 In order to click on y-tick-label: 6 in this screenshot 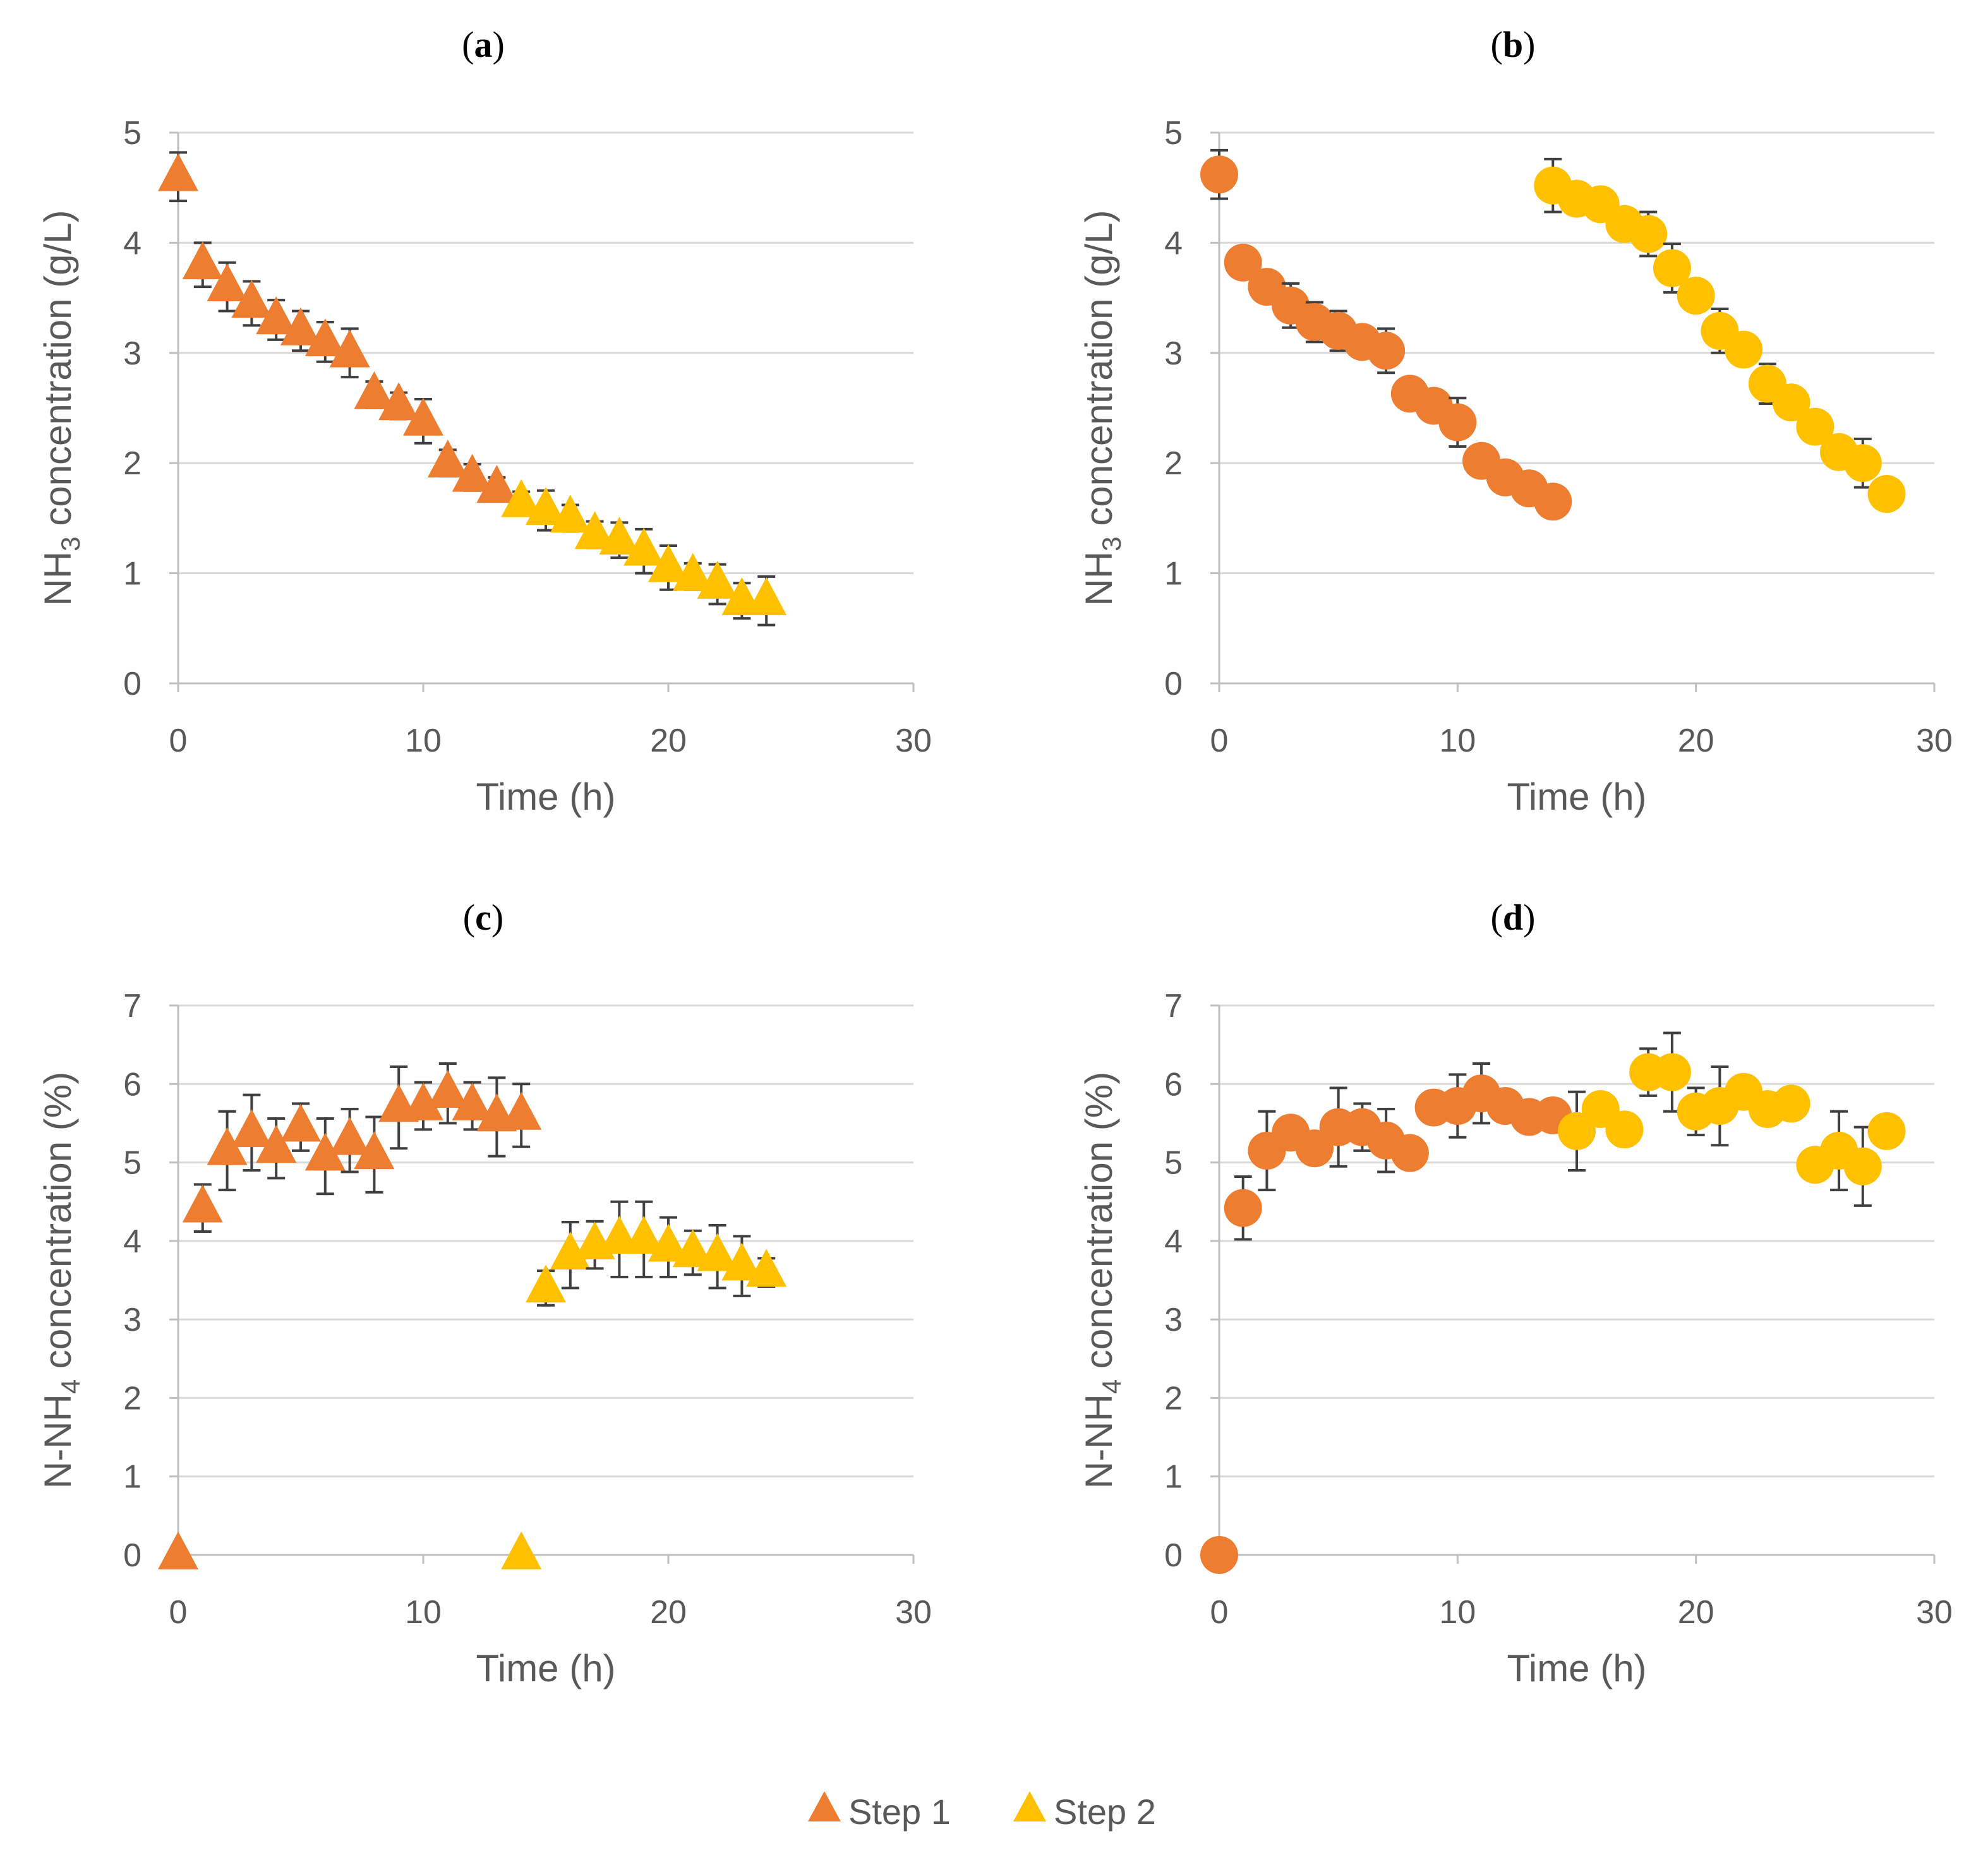, I will do `click(1173, 1084)`.